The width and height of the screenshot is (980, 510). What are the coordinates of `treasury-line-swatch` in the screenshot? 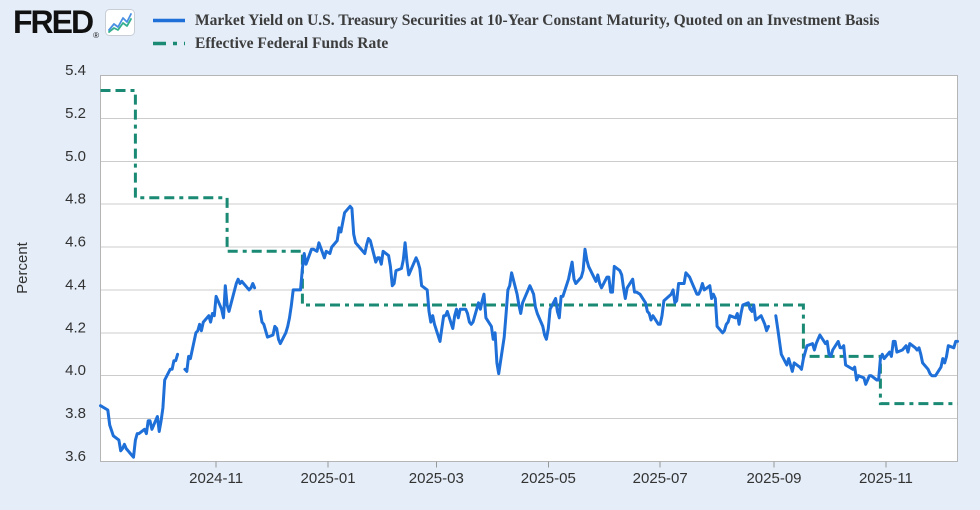 It's located at (169, 20).